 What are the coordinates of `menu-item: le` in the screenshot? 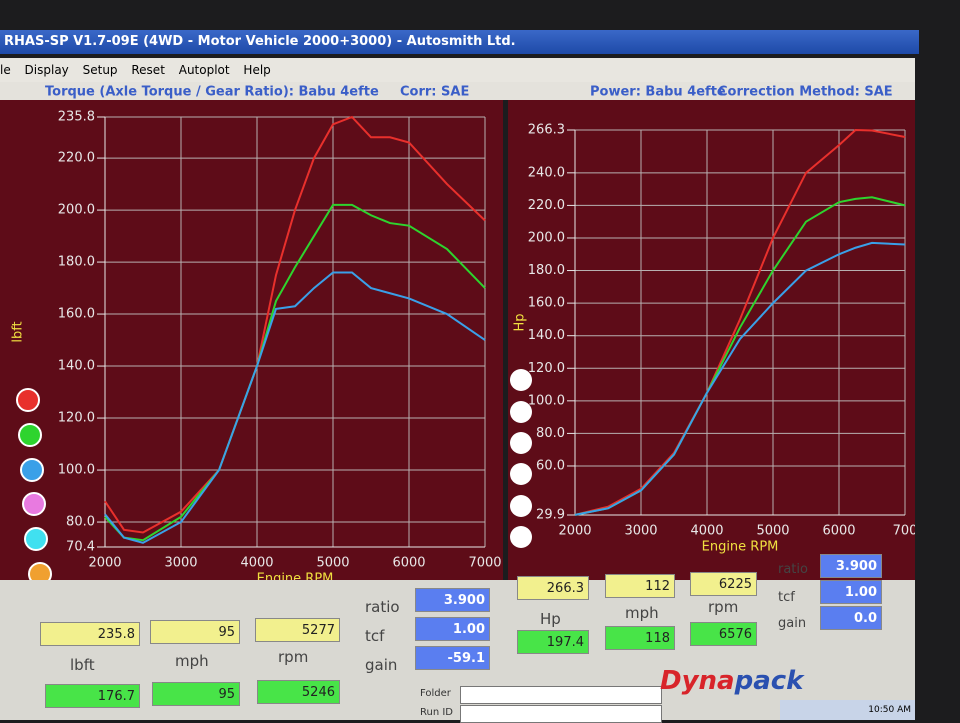 It's located at (5, 70).